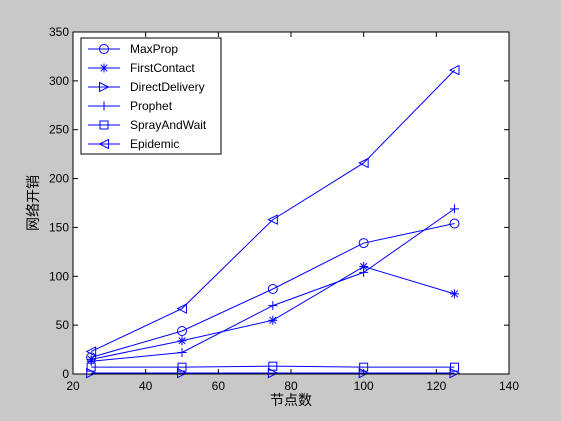 The height and width of the screenshot is (421, 561). What do you see at coordinates (146, 386) in the screenshot?
I see `x-tick-label: 40` at bounding box center [146, 386].